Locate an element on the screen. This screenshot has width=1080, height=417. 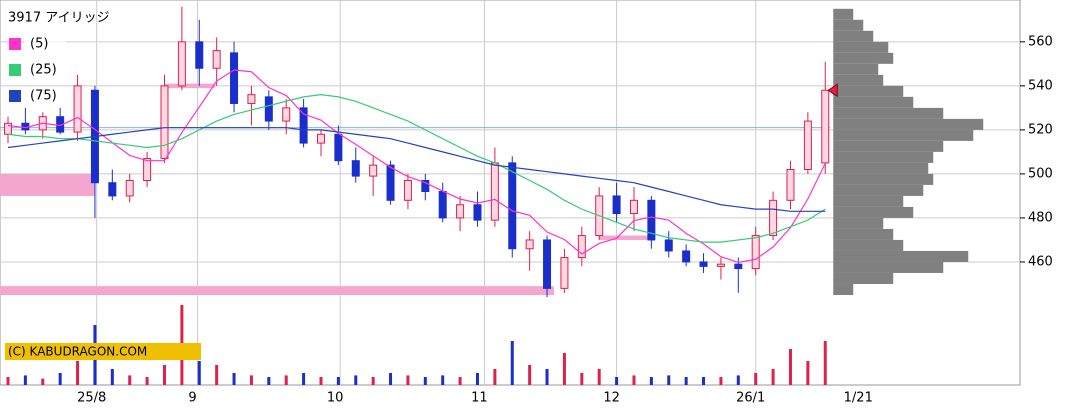
x-tick-label: 26/1 is located at coordinates (750, 398).